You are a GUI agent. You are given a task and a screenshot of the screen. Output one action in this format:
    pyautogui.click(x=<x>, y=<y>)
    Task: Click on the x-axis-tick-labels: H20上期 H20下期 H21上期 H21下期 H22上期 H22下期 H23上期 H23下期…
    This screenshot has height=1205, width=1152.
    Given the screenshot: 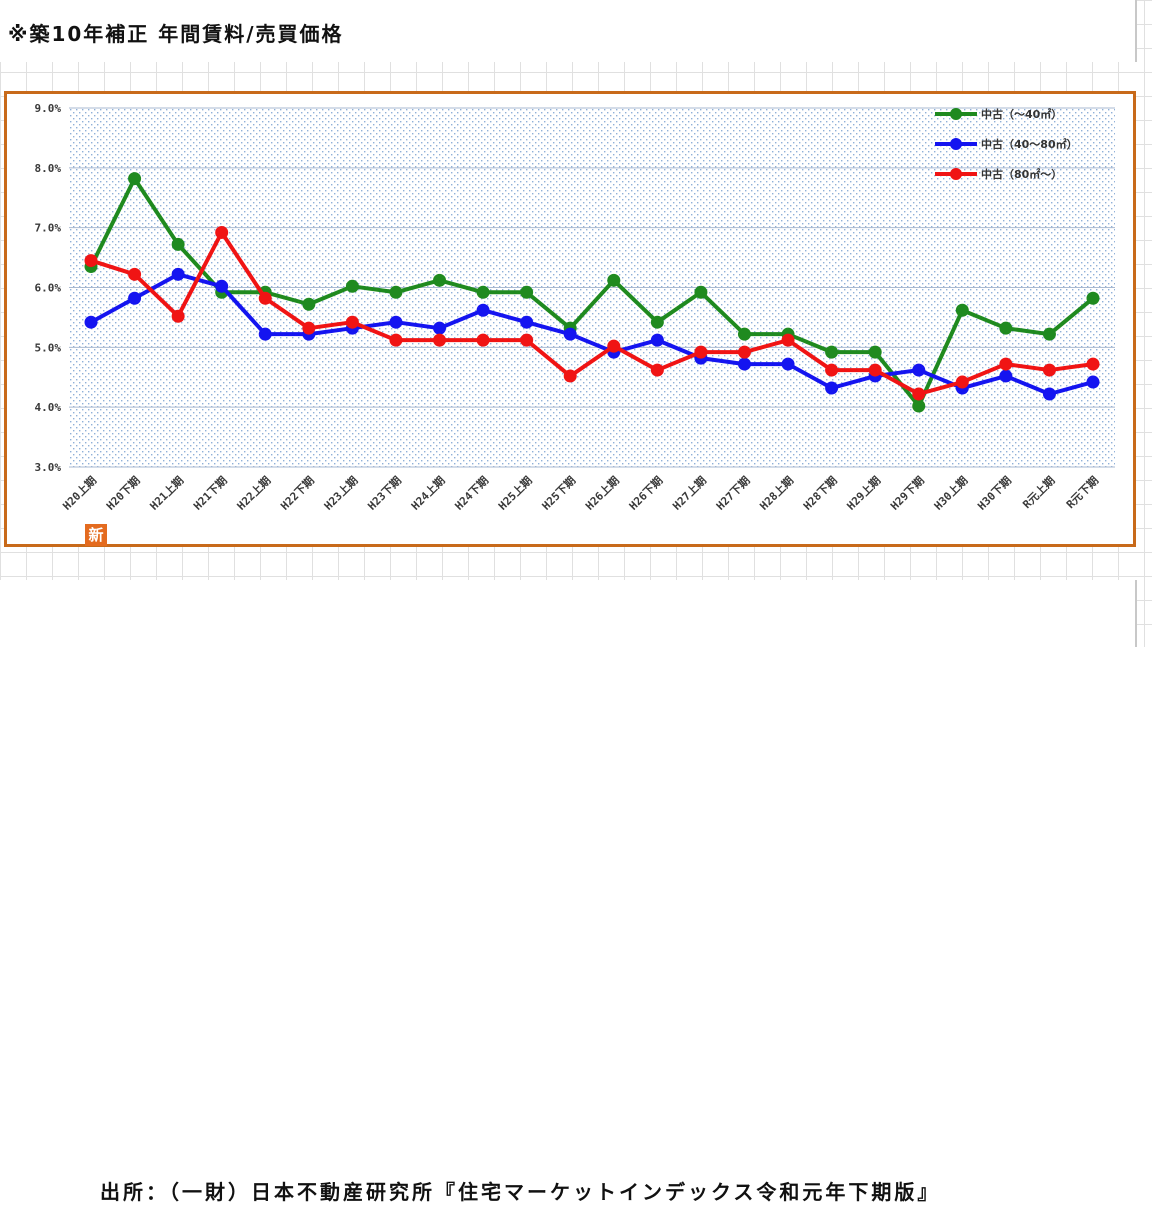 What is the action you would take?
    pyautogui.click(x=581, y=493)
    